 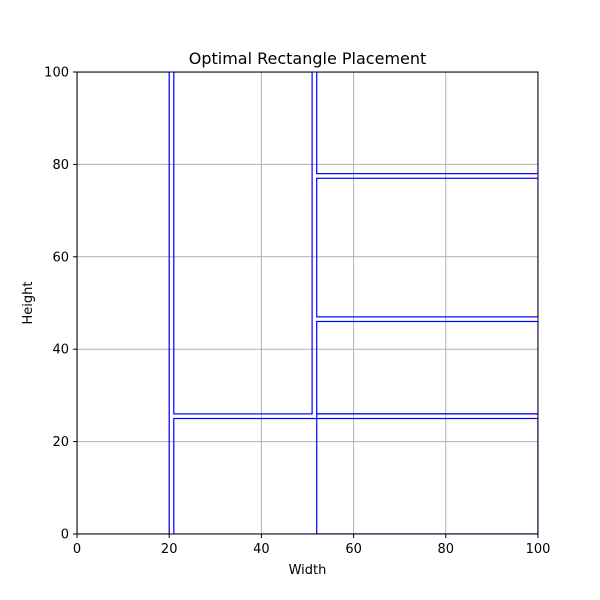 What do you see at coordinates (60, 442) in the screenshot?
I see `y-tick-label: 20` at bounding box center [60, 442].